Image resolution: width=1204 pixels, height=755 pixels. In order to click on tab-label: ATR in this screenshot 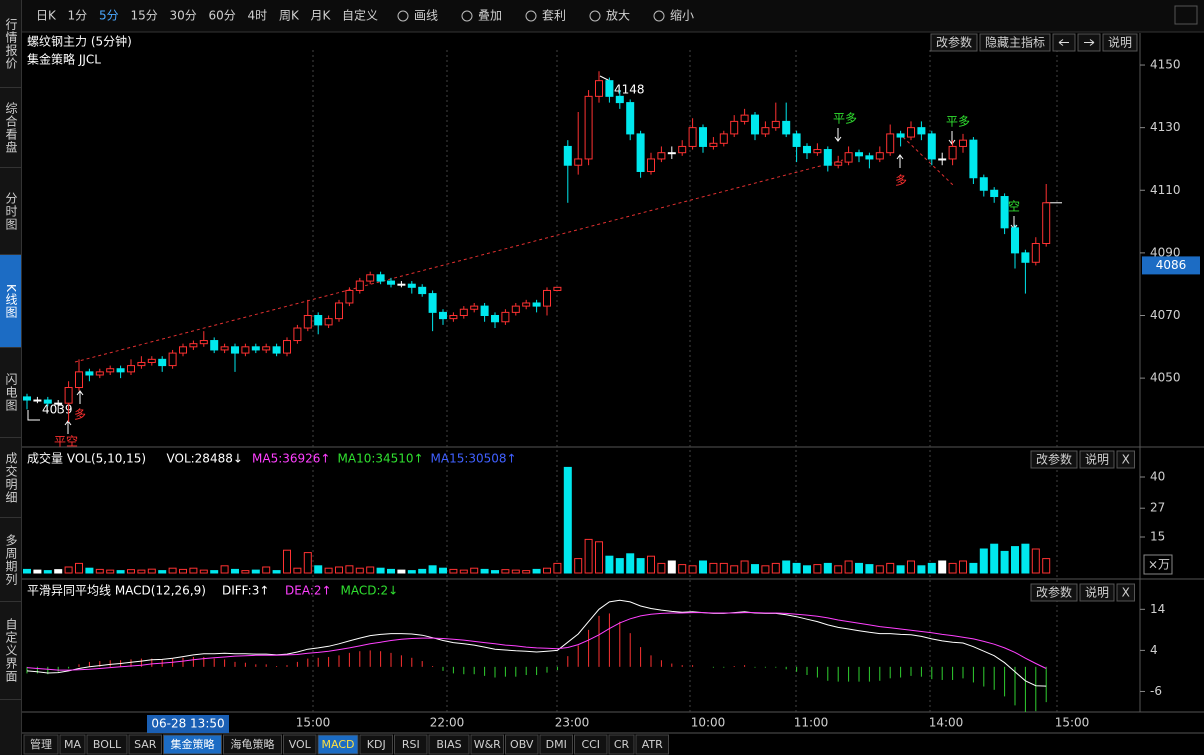, I will do `click(652, 744)`.